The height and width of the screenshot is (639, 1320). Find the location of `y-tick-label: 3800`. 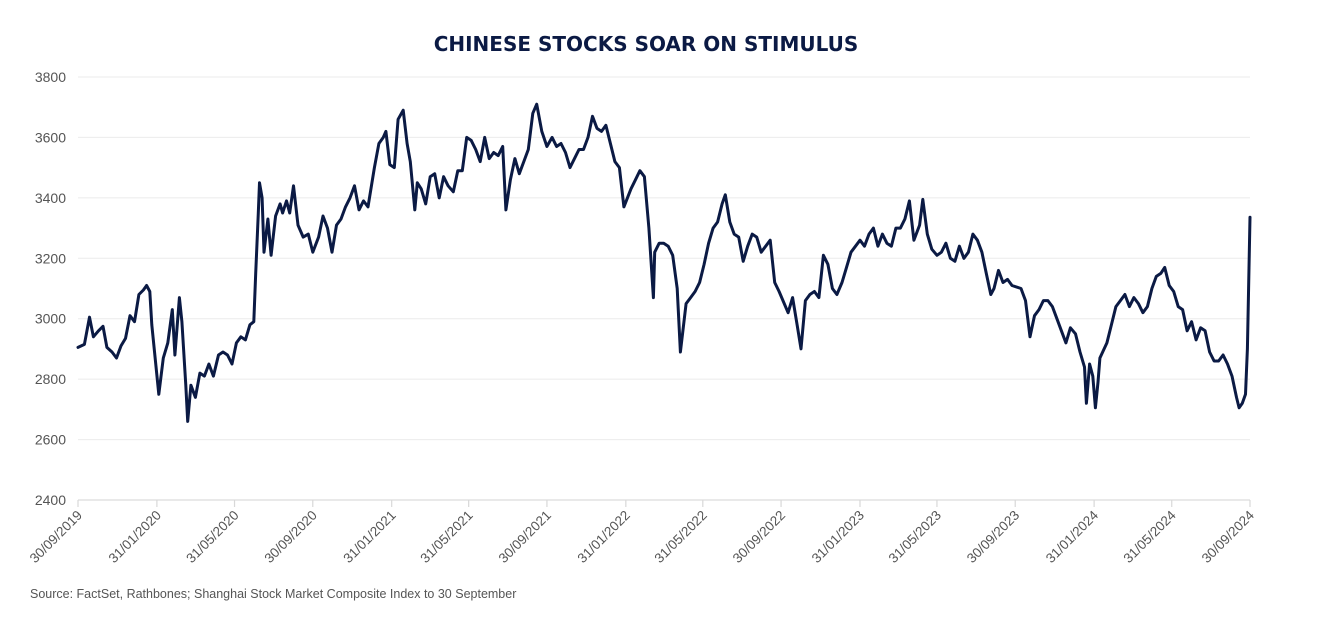

y-tick-label: 3800 is located at coordinates (50, 77).